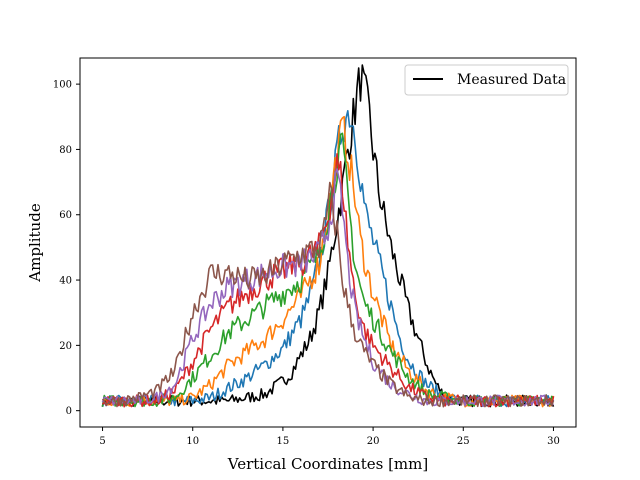  What do you see at coordinates (65, 215) in the screenshot?
I see `y-tick-label: 60` at bounding box center [65, 215].